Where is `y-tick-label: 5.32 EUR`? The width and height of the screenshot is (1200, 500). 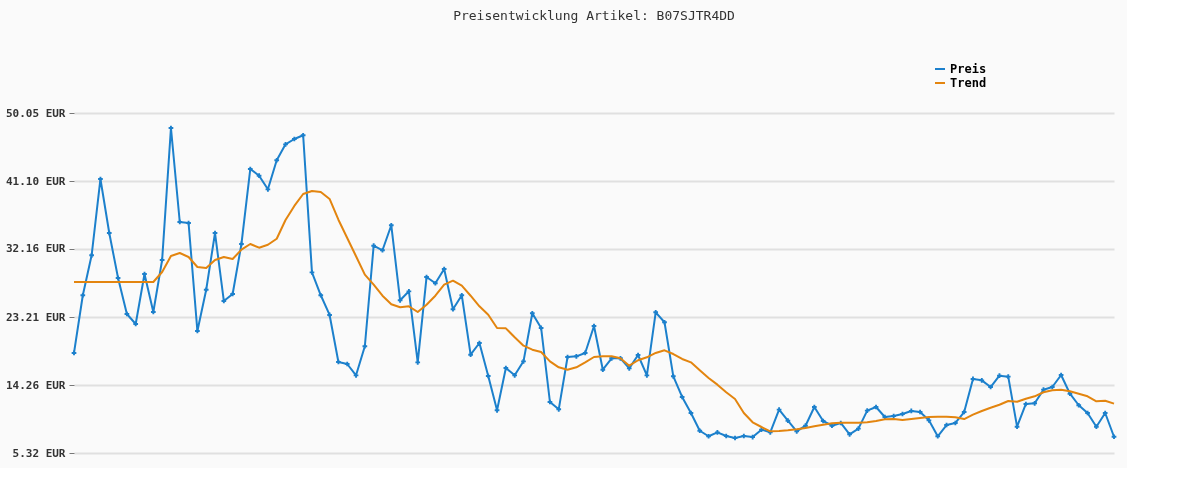
y-tick-label: 5.32 EUR is located at coordinates (39, 453).